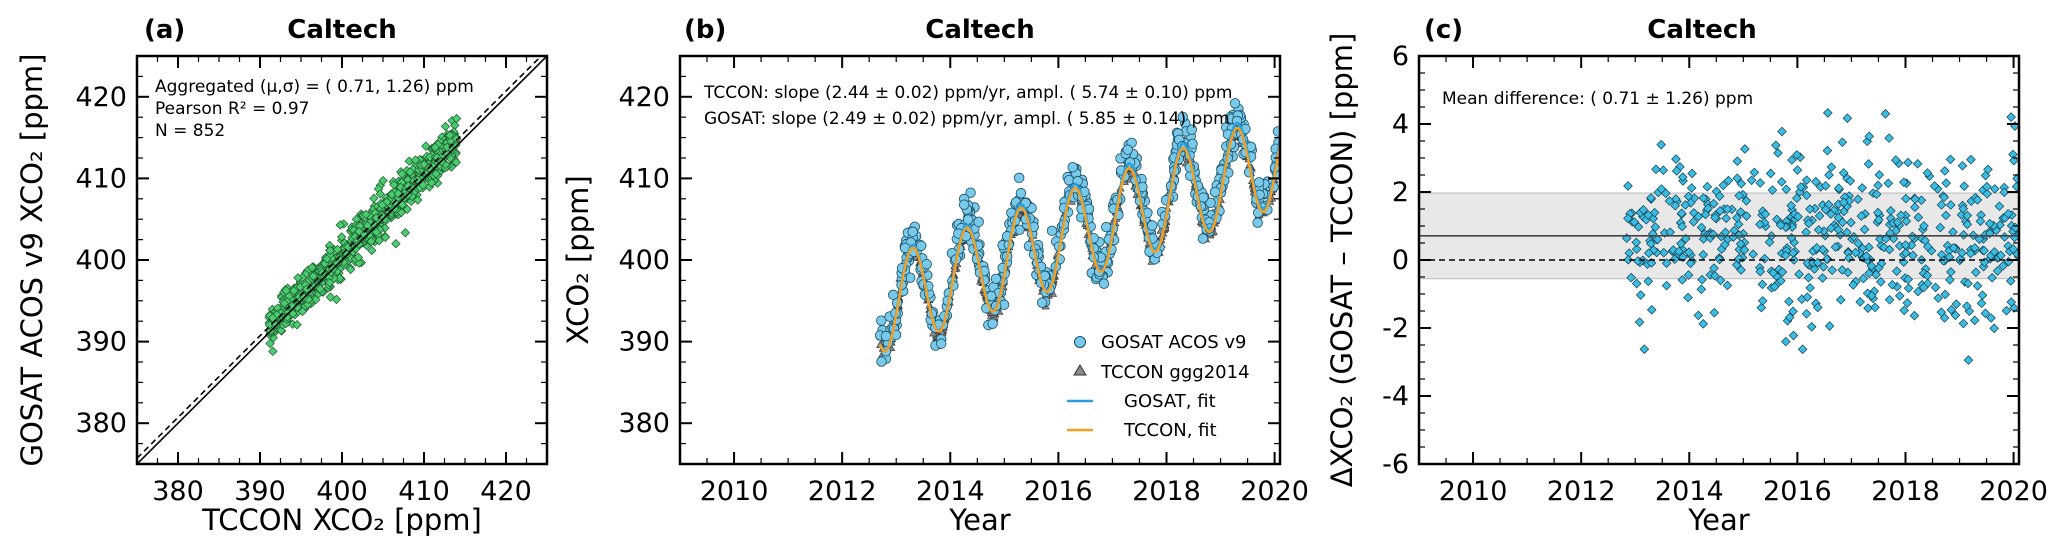 This screenshot has height=555, width=2067. I want to click on panel-c-xtick-label: 2020, so click(2013, 491).